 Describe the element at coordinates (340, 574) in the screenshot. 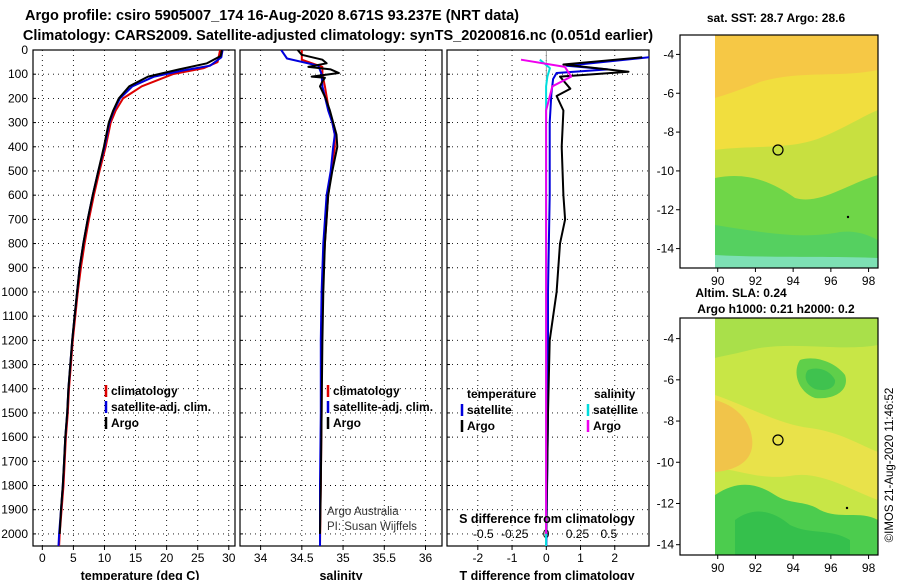

I see `salinity-x-label: salinity` at that location.